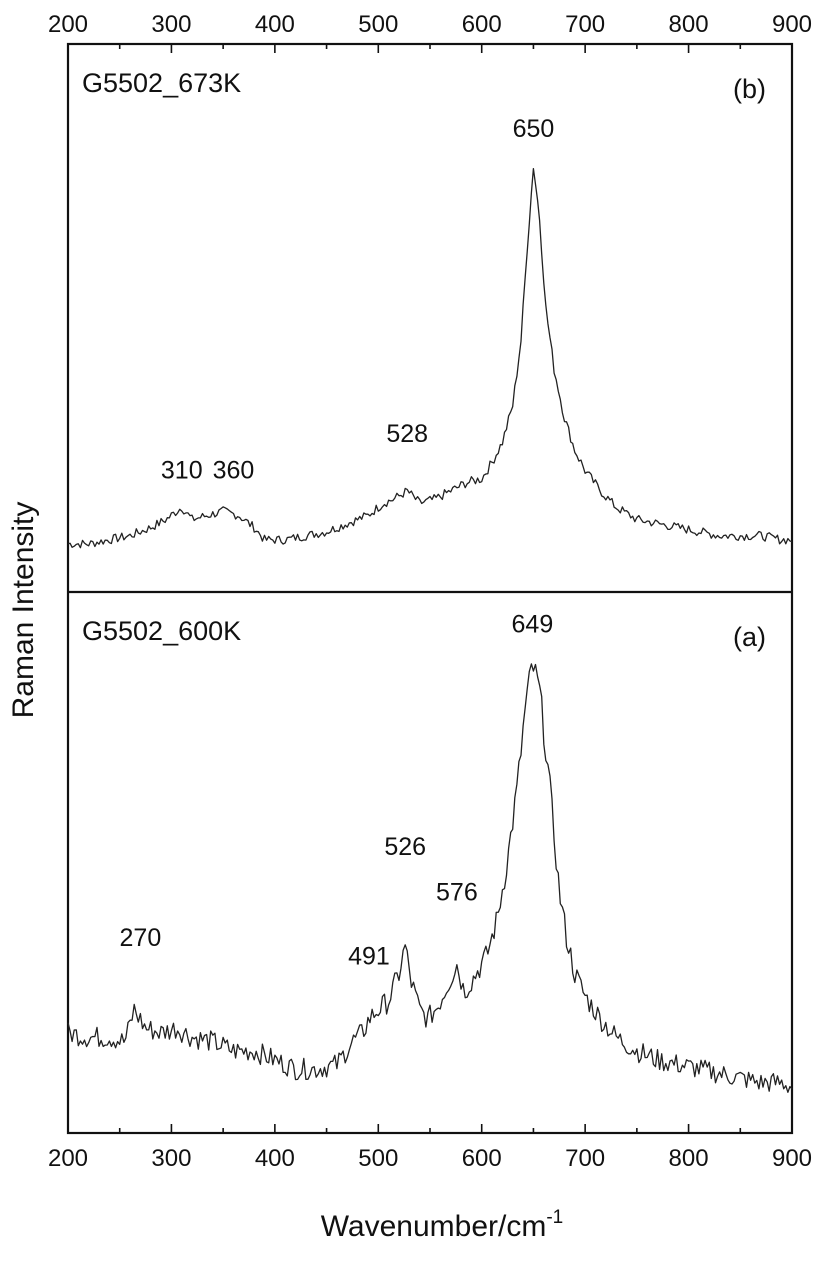  I want to click on y-axis-title: Raman Intensity, so click(23, 610).